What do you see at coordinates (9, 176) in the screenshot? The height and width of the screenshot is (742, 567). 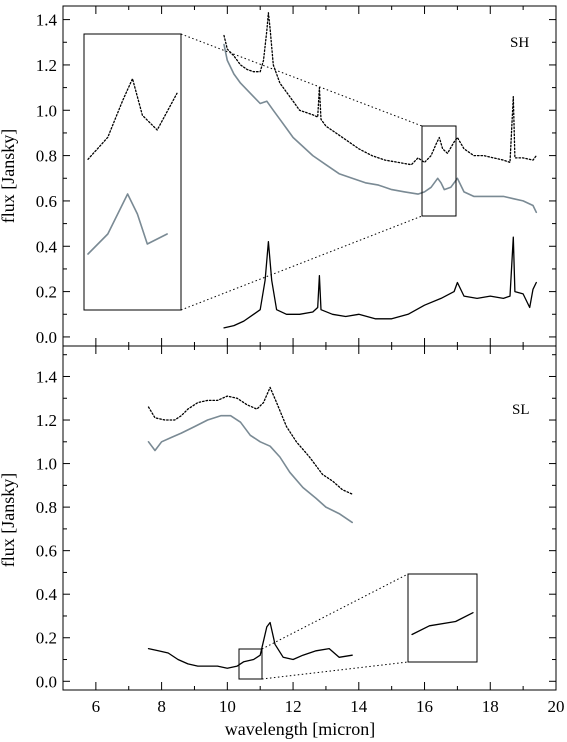 I see `sh-y-axis-label: flux [Jansky]` at bounding box center [9, 176].